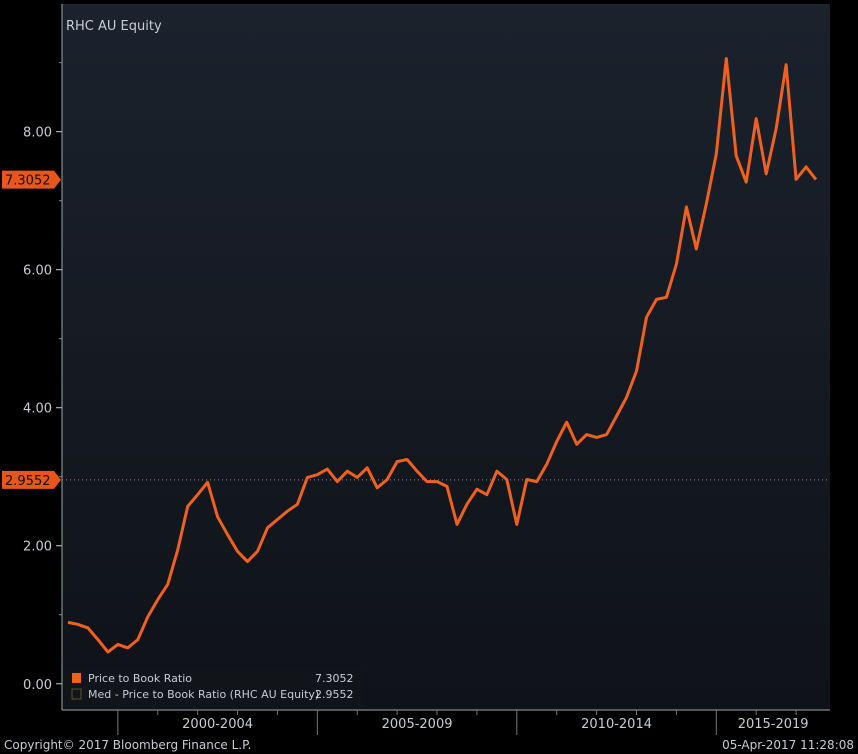 The height and width of the screenshot is (754, 858). Describe the element at coordinates (28, 181) in the screenshot. I see `svg-text: 7.3052` at that location.